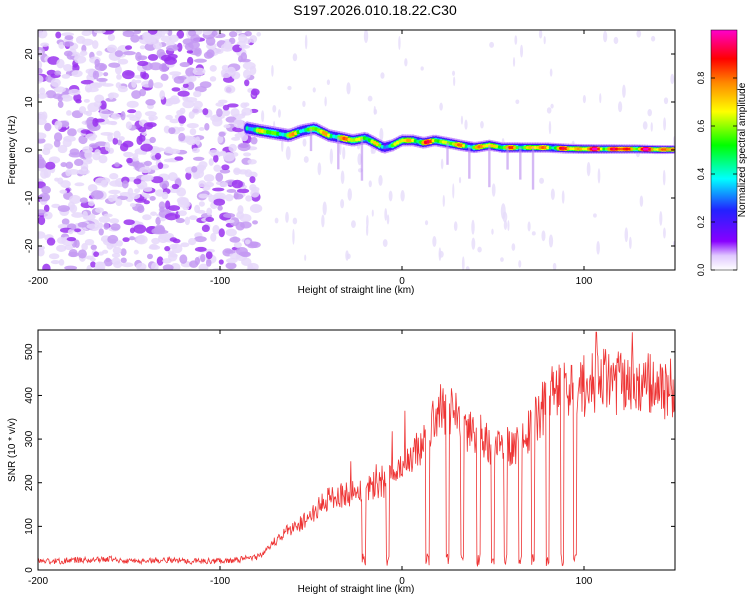  I want to click on colorbar-ticks: 0.0 0.2 0.4 0.6 0.8, so click(716, 174).